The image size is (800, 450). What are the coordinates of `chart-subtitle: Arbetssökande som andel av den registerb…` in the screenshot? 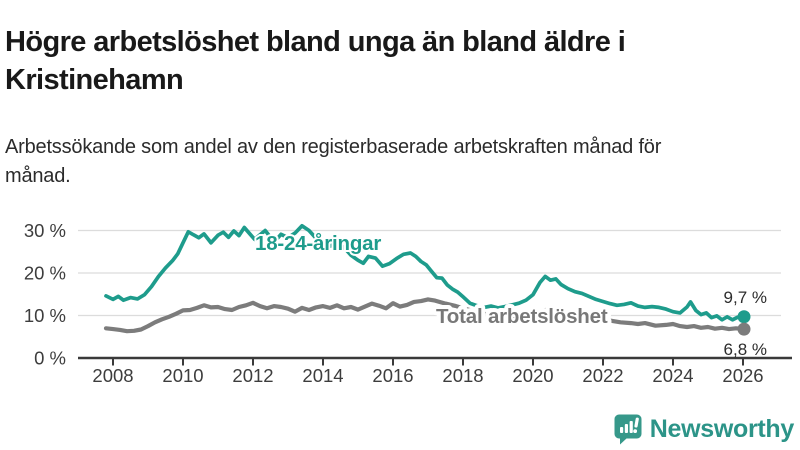 It's located at (333, 161).